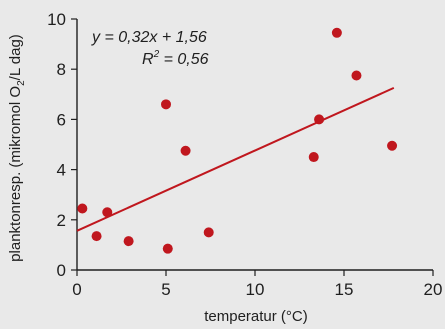  What do you see at coordinates (61, 220) in the screenshot?
I see `y-tick-label: 2` at bounding box center [61, 220].